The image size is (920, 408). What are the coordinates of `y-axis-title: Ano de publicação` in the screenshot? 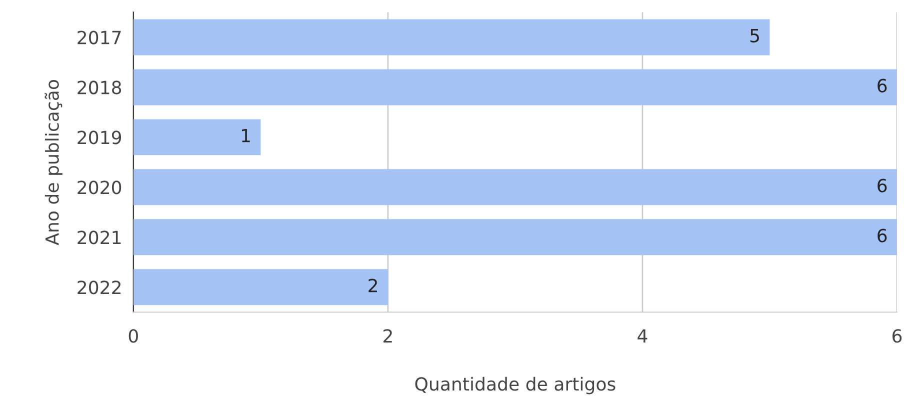 It's located at (53, 163).